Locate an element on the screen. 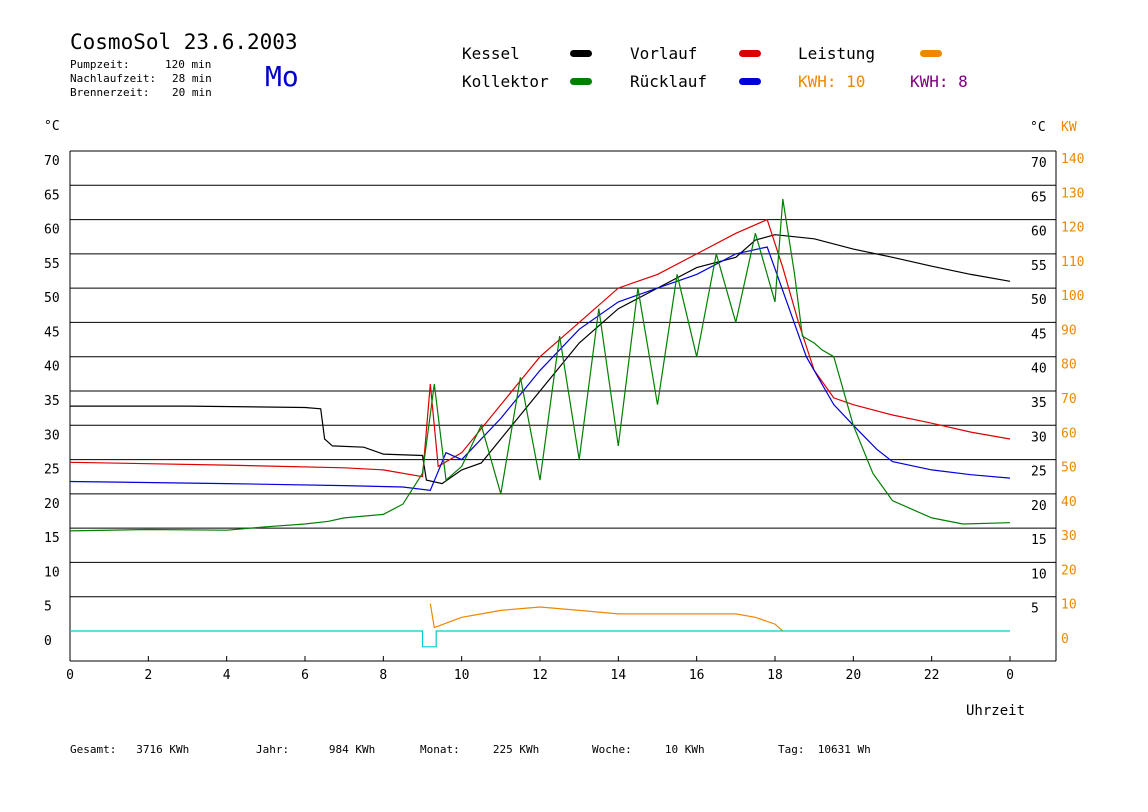 The height and width of the screenshot is (812, 1148). y-tick-label-kw: 60 is located at coordinates (1069, 433).